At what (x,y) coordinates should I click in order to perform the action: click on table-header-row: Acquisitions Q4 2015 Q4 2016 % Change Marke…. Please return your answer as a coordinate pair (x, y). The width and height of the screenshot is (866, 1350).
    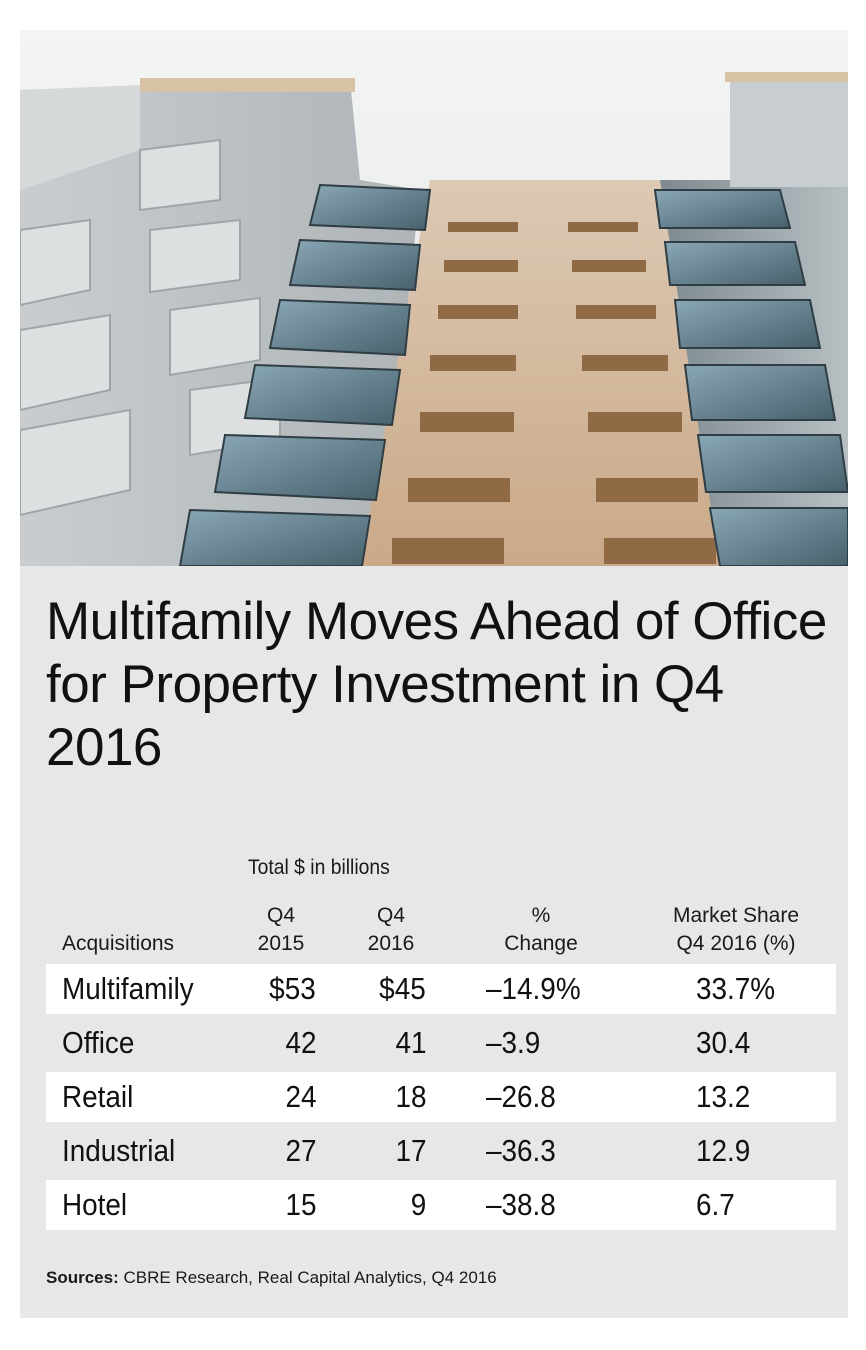
    Looking at the image, I should click on (441, 931).